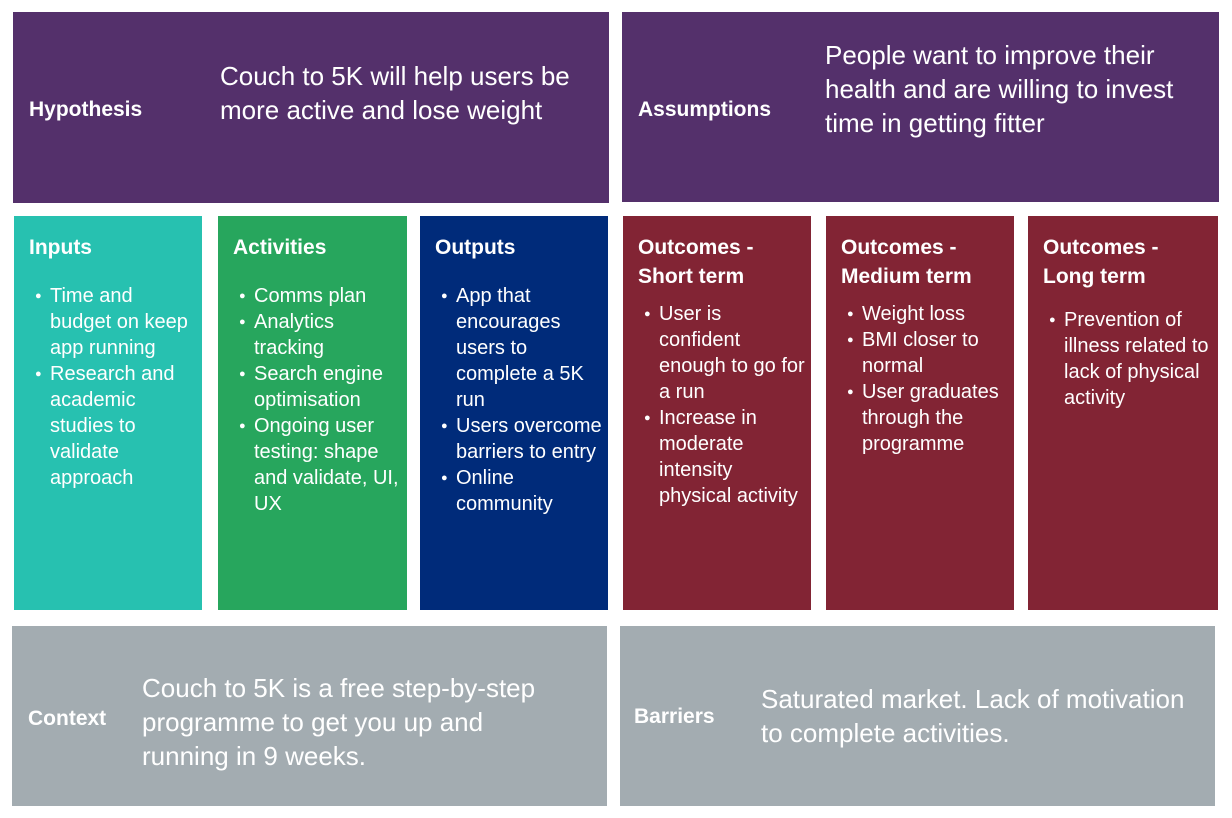 This screenshot has width=1232, height=818. I want to click on list-item: Comms plan, so click(320, 296).